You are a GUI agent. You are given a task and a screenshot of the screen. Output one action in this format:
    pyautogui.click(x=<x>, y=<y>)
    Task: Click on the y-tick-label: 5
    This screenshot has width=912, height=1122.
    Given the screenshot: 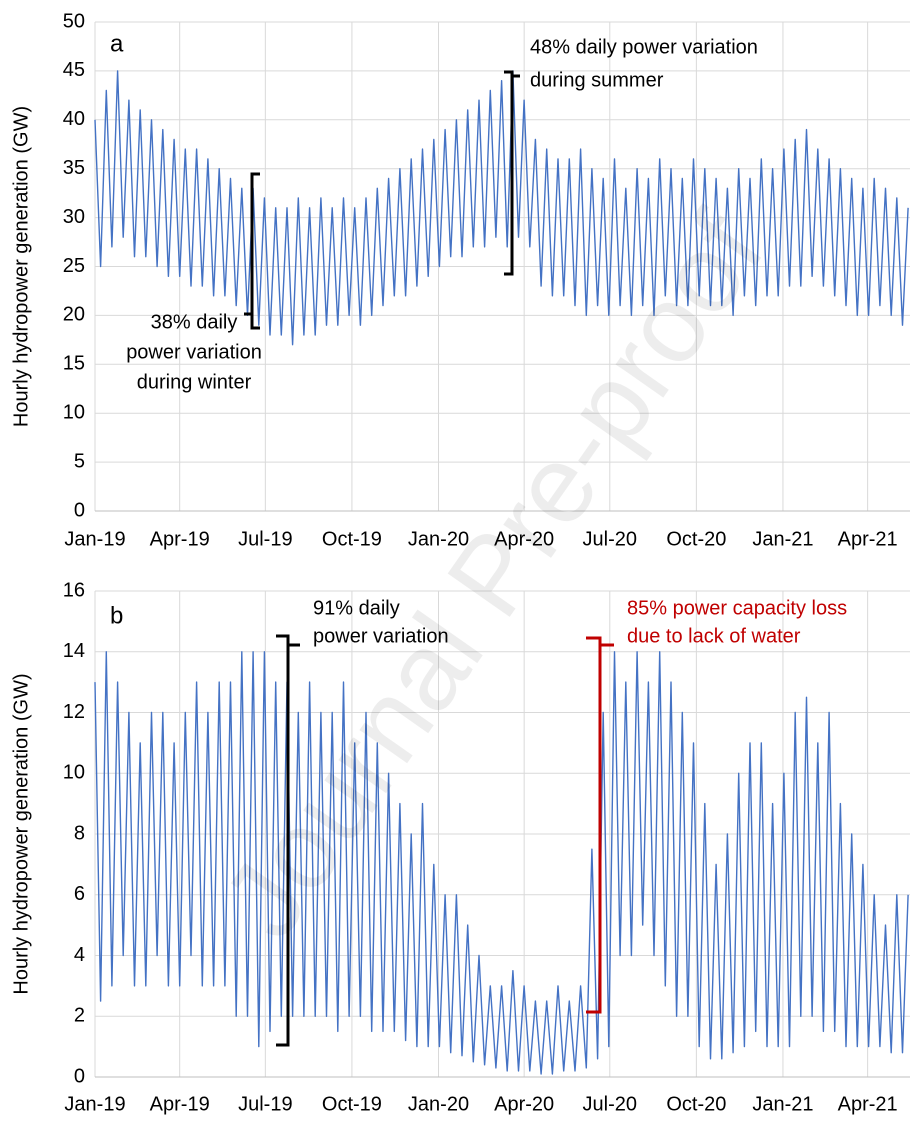 What is the action you would take?
    pyautogui.click(x=79, y=461)
    